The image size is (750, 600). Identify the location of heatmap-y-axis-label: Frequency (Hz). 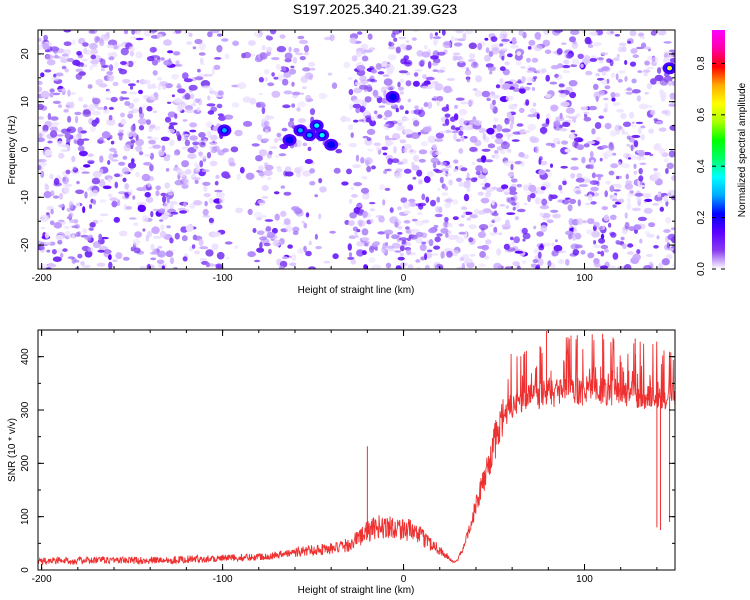
(12, 150).